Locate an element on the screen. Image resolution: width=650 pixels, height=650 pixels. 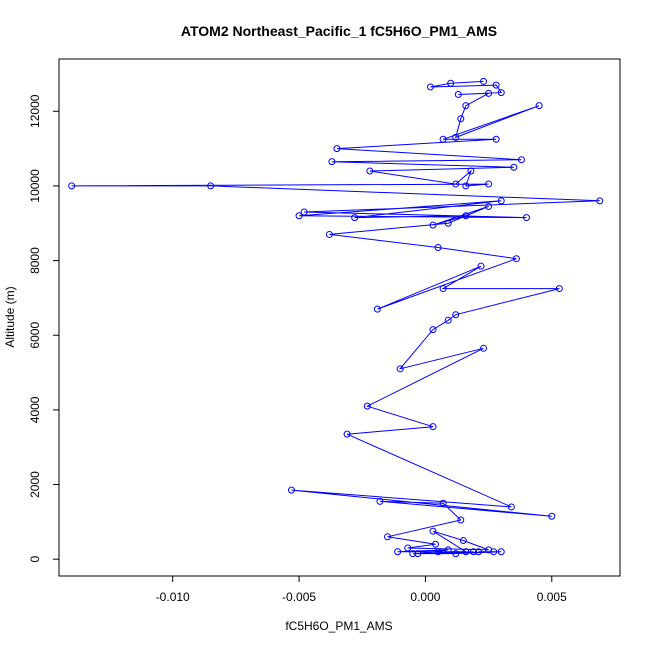
y-tick-label: 2000 is located at coordinates (35, 484).